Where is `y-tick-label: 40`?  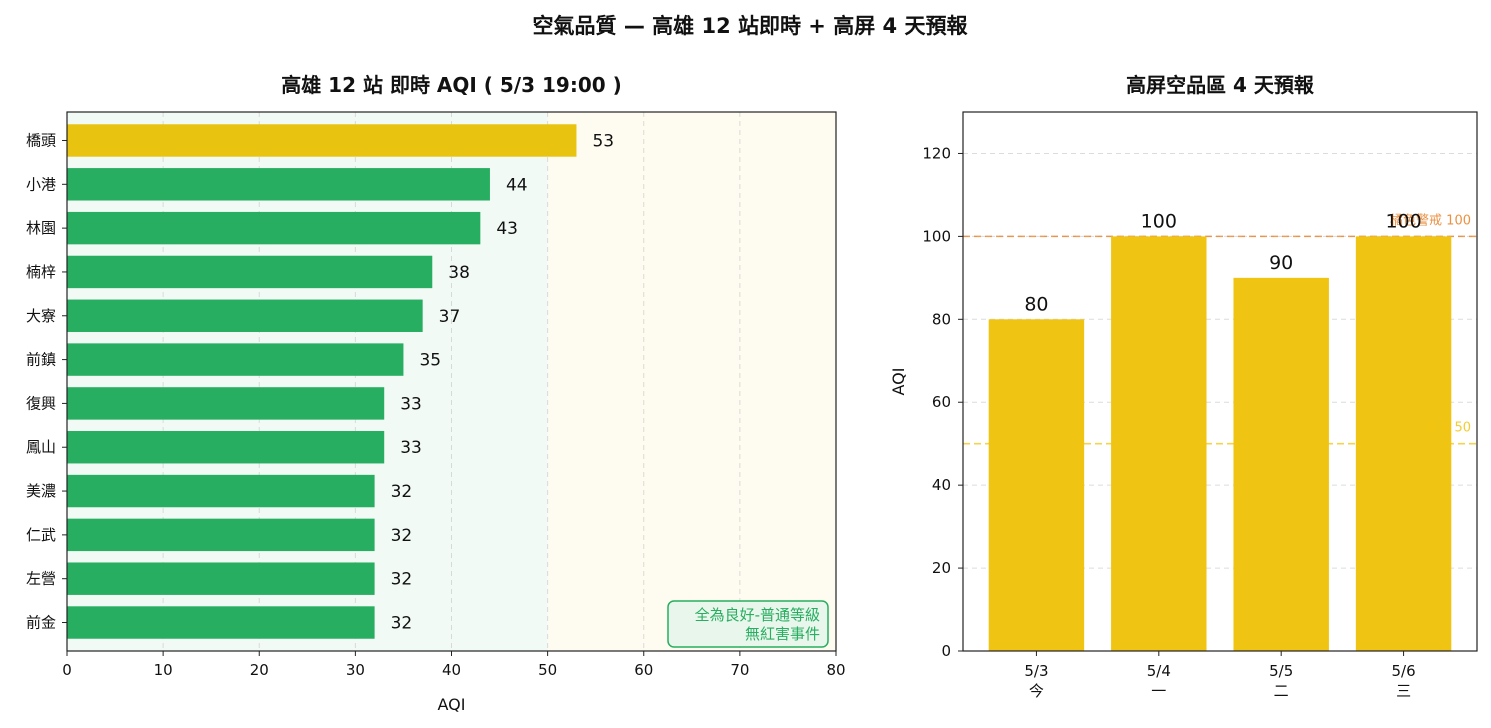 y-tick-label: 40 is located at coordinates (941, 485).